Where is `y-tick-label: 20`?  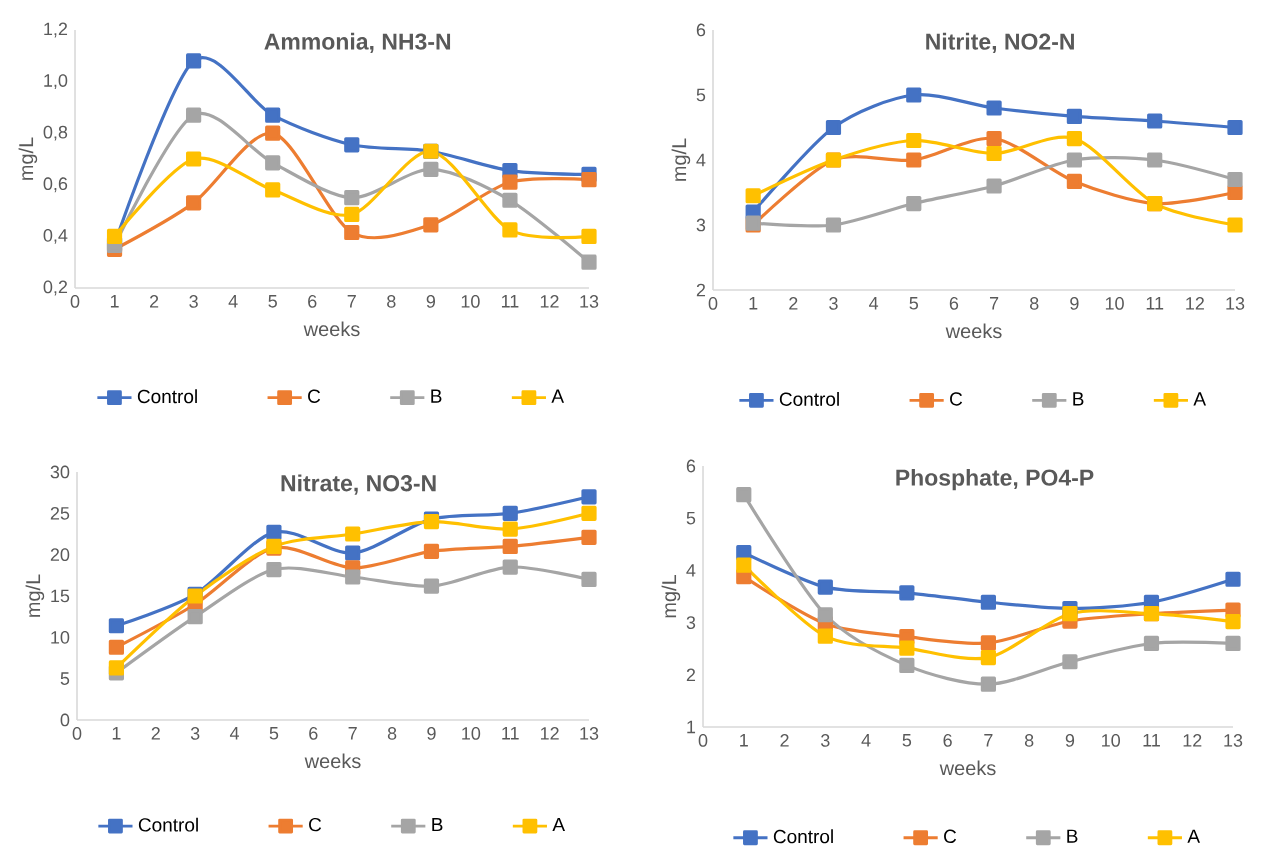
y-tick-label: 20 is located at coordinates (60, 555).